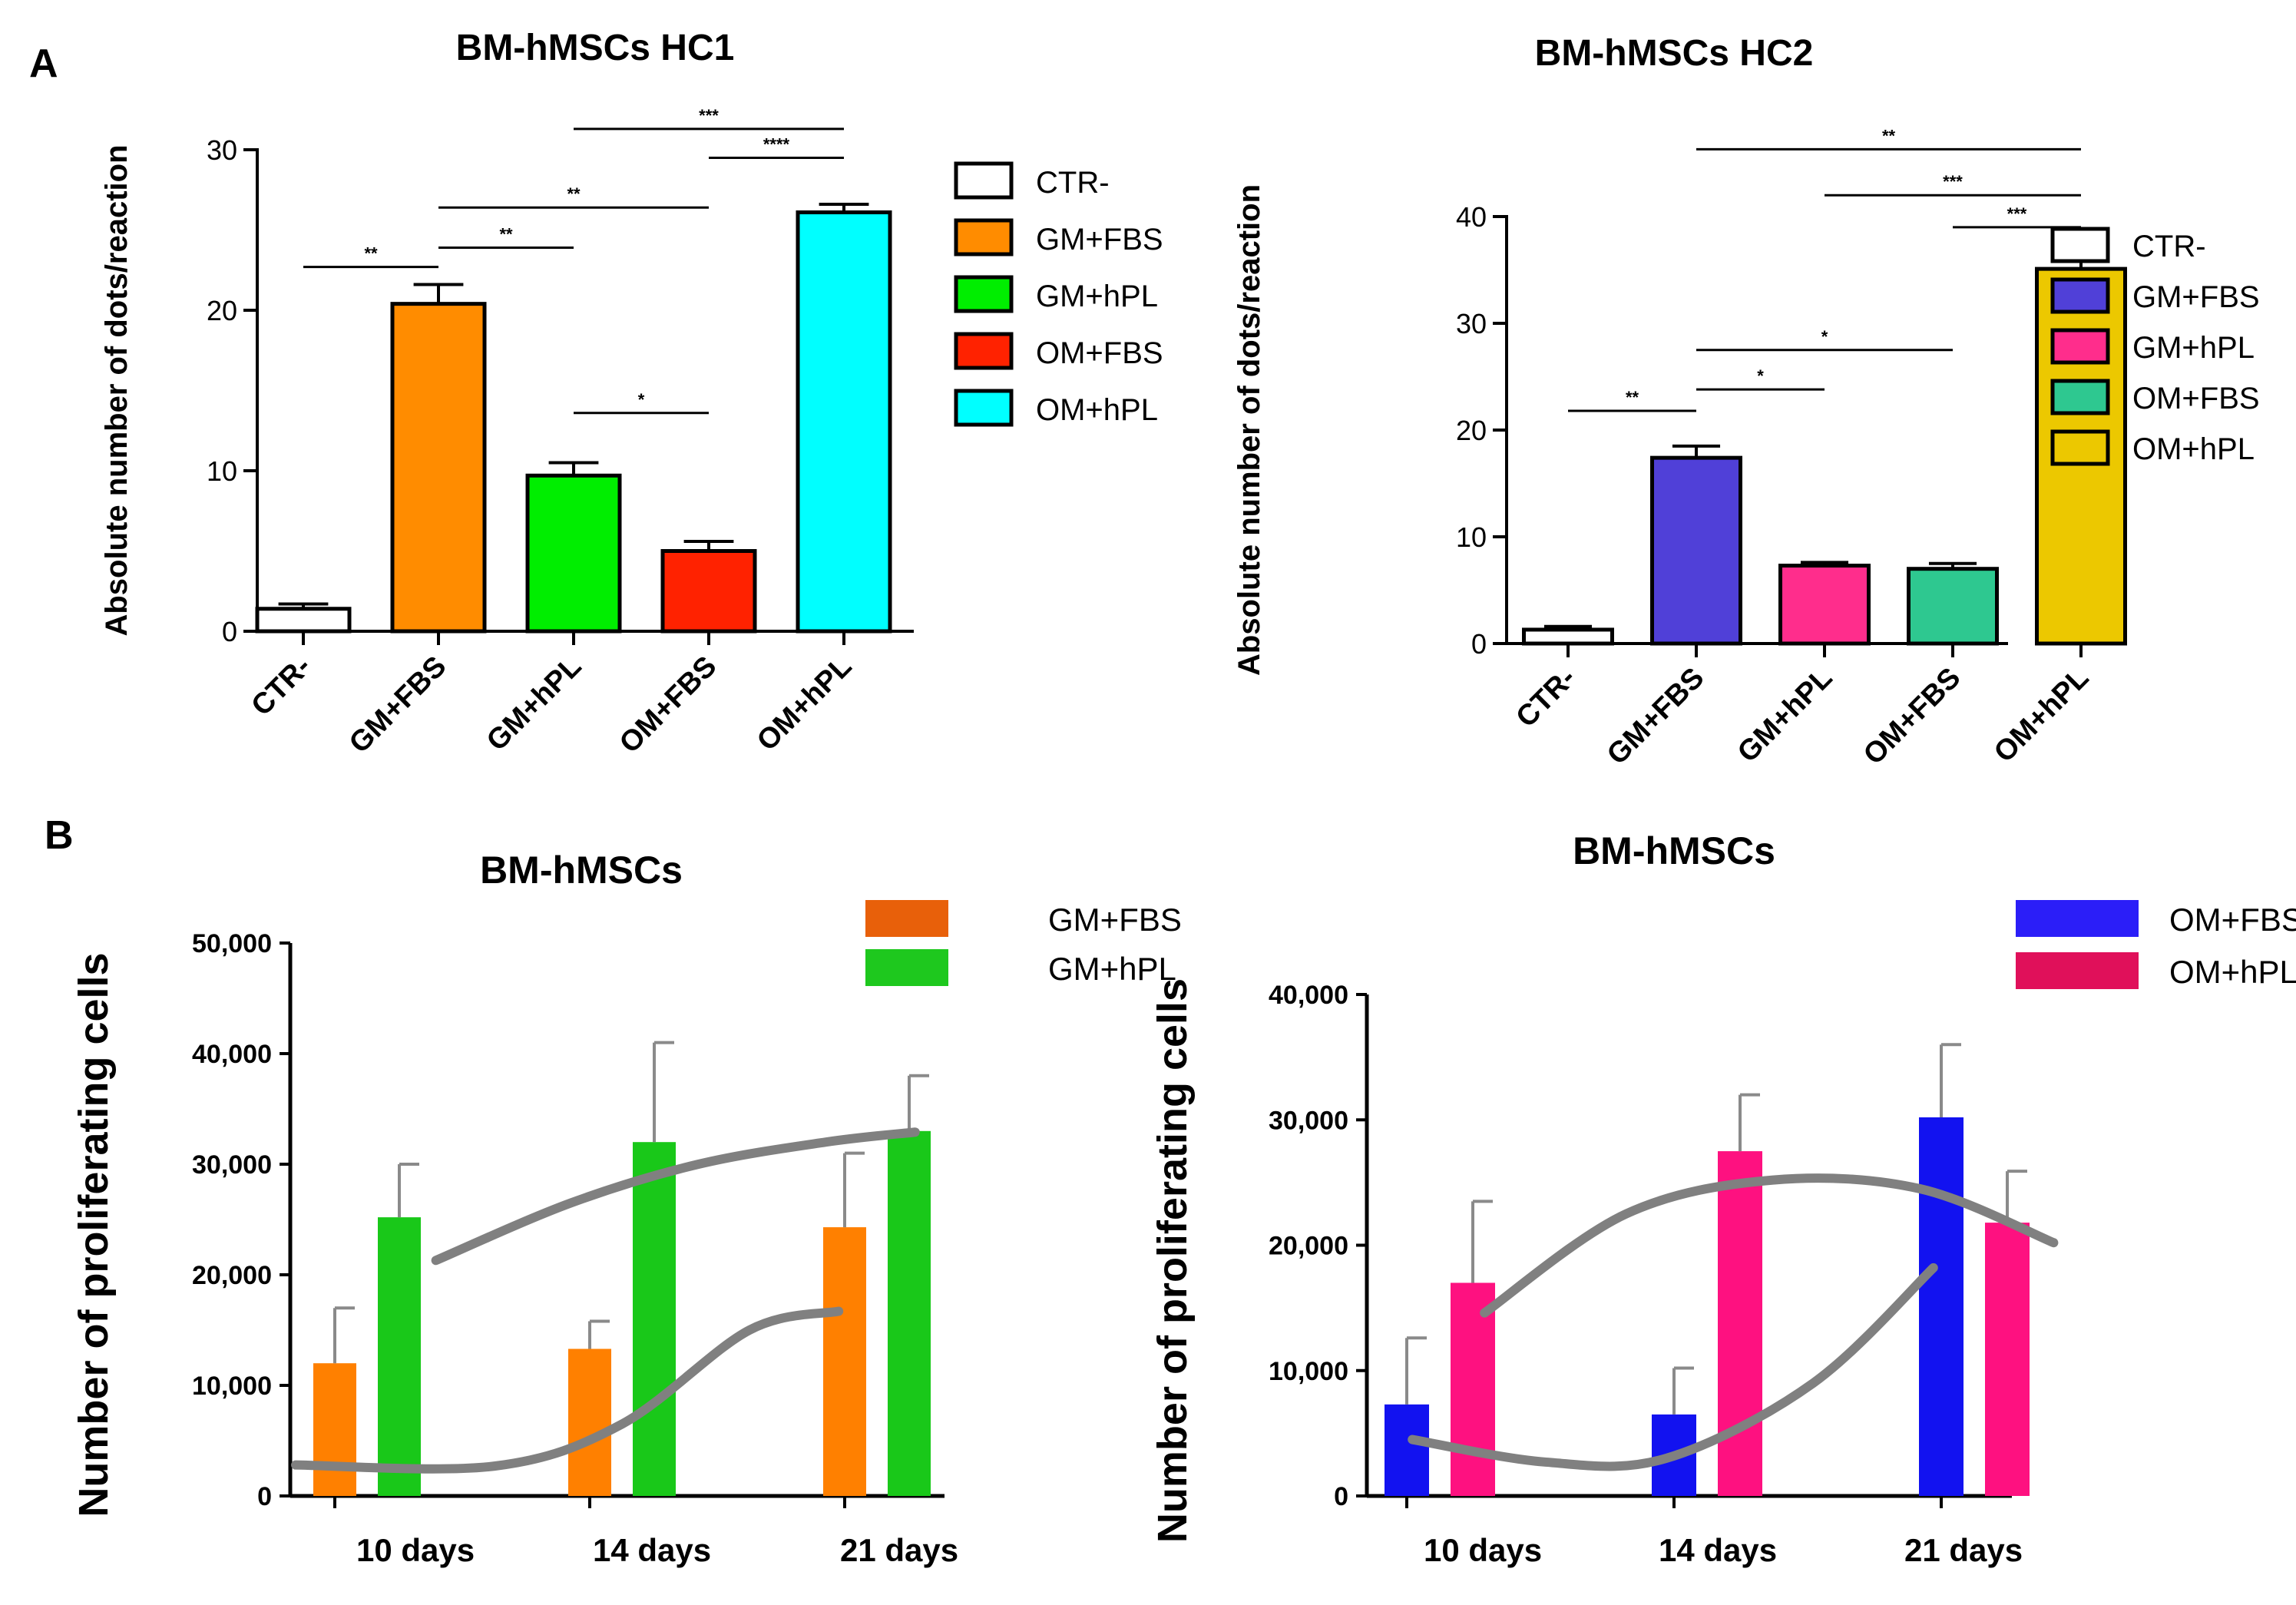 Image resolution: width=2296 pixels, height=1605 pixels. Describe the element at coordinates (1115, 920) in the screenshot. I see `legend-label: GM+FBS` at that location.